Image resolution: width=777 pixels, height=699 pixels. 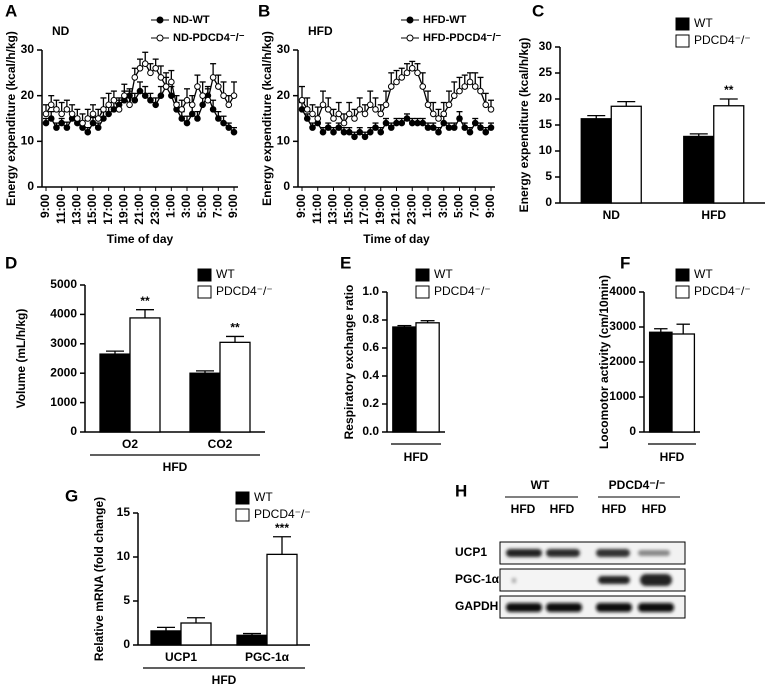 I want to click on x-tick-label: 15:00, so click(x=92, y=209).